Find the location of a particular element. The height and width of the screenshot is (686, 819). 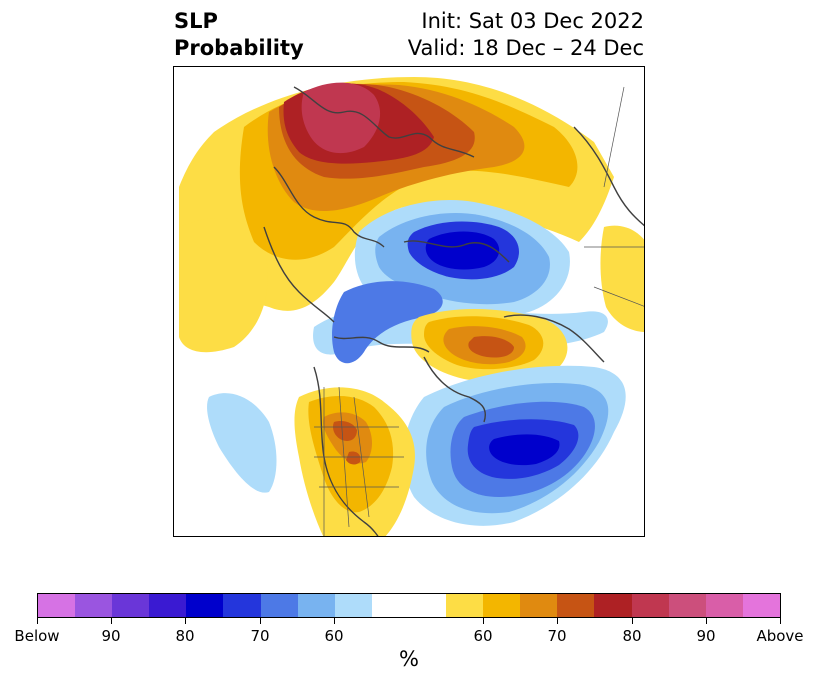

colorbar-segment-neutral is located at coordinates (409, 605).